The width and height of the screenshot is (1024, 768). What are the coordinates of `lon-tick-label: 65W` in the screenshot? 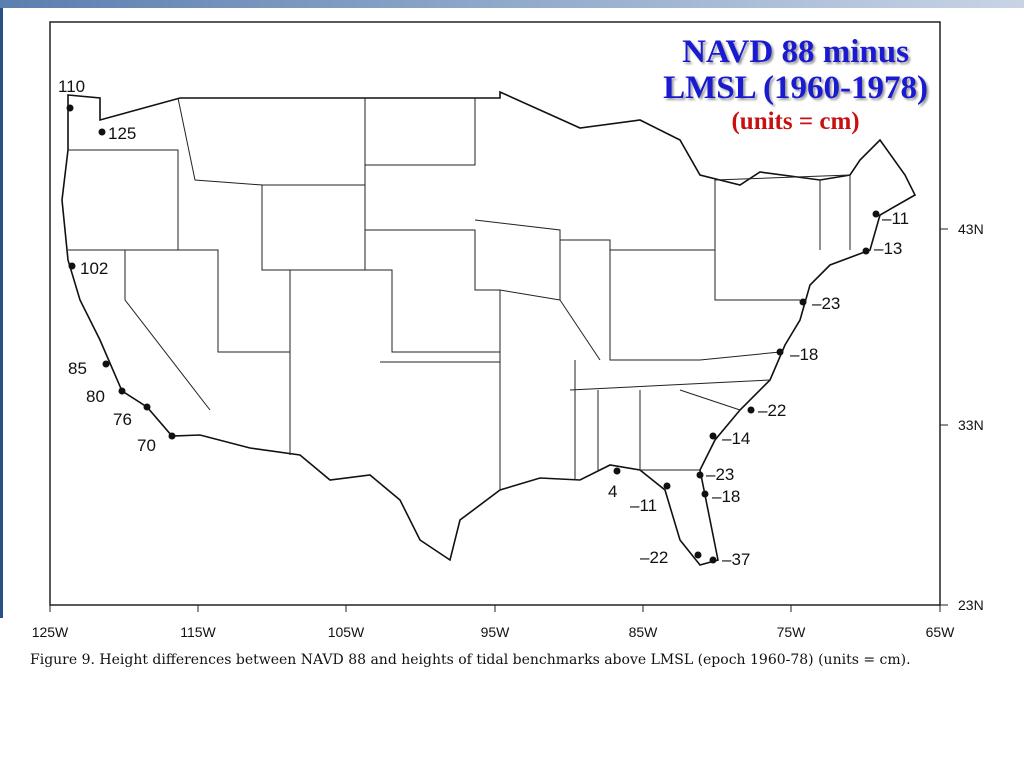 It's located at (941, 632).